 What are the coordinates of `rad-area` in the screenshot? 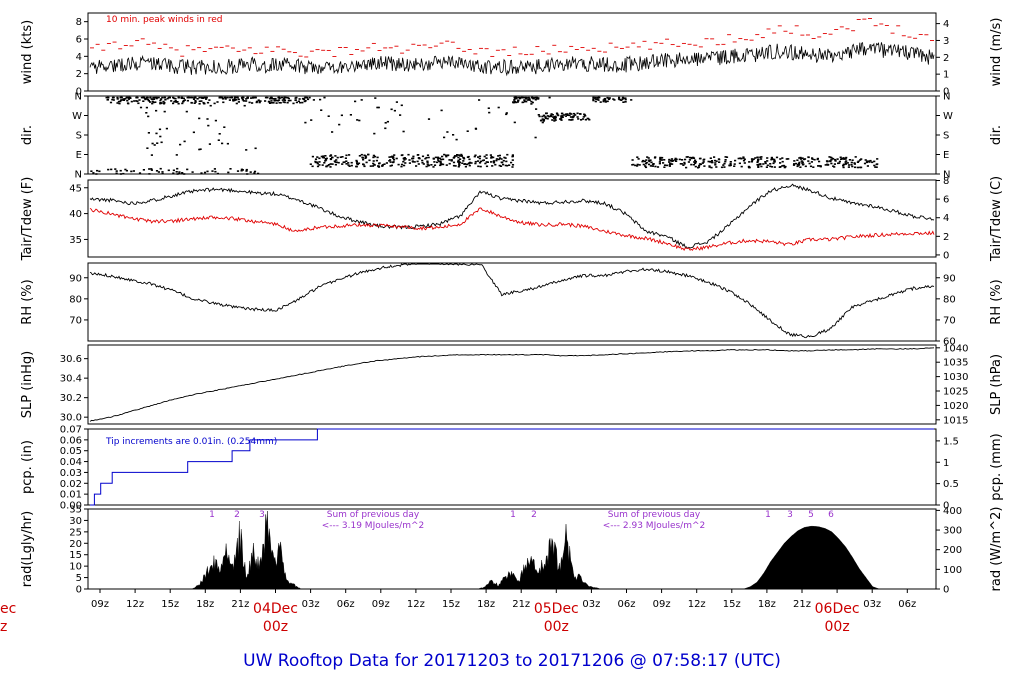 It's located at (512, 550).